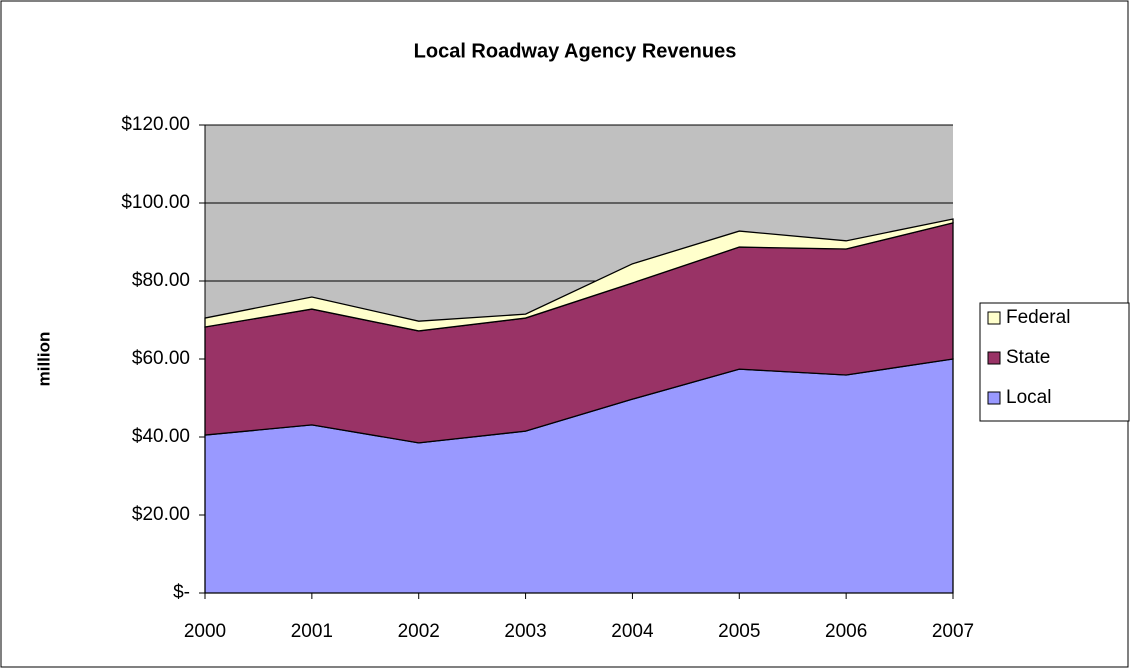 The image size is (1130, 669). I want to click on x-tick-label: 2002, so click(419, 631).